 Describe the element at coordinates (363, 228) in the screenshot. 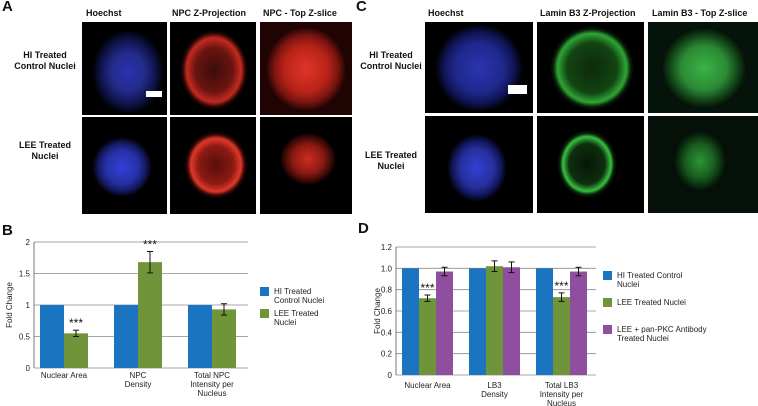

I see `panel-d-letter: D` at that location.